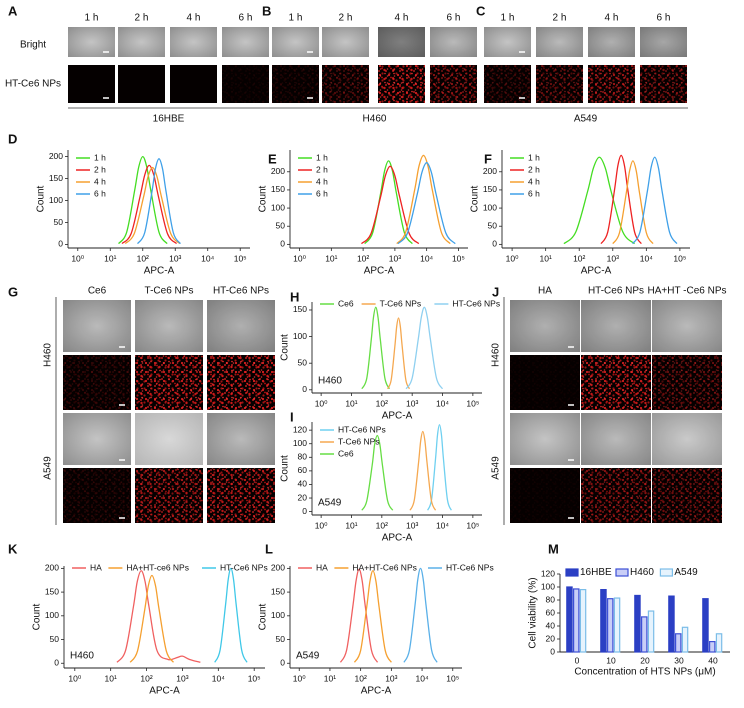  Describe the element at coordinates (596, 572) in the screenshot. I see `legend-label: 16HBE` at that location.